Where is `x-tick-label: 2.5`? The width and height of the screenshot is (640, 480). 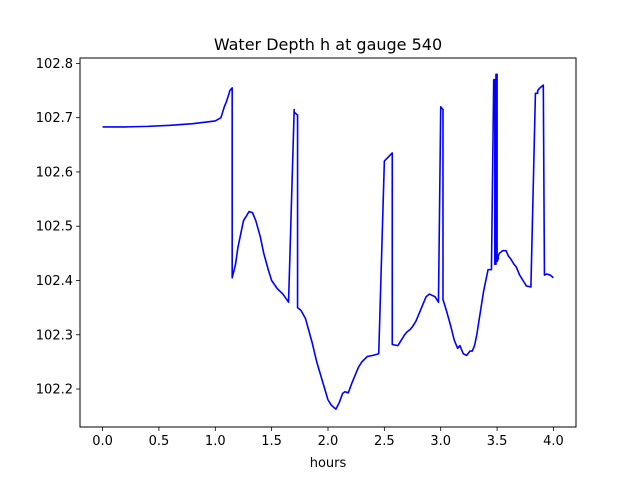
x-tick-label: 2.5 is located at coordinates (384, 441).